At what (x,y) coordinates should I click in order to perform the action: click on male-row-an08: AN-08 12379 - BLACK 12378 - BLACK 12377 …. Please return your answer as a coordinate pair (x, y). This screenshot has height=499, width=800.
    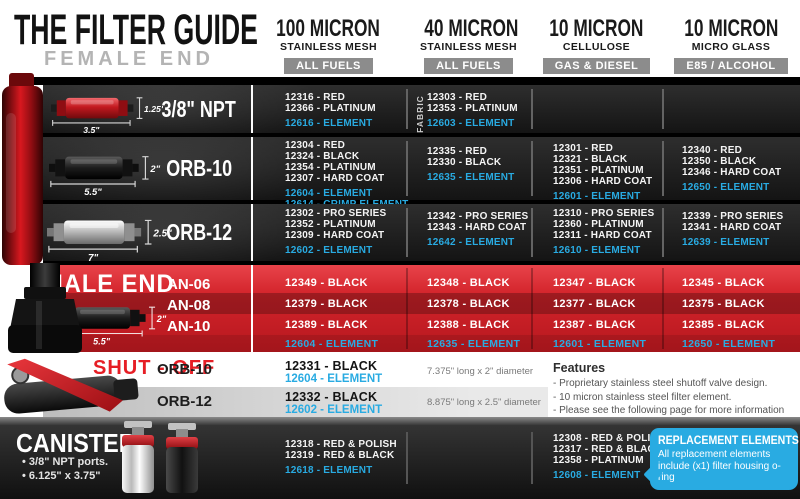
    Looking at the image, I should click on (417, 303).